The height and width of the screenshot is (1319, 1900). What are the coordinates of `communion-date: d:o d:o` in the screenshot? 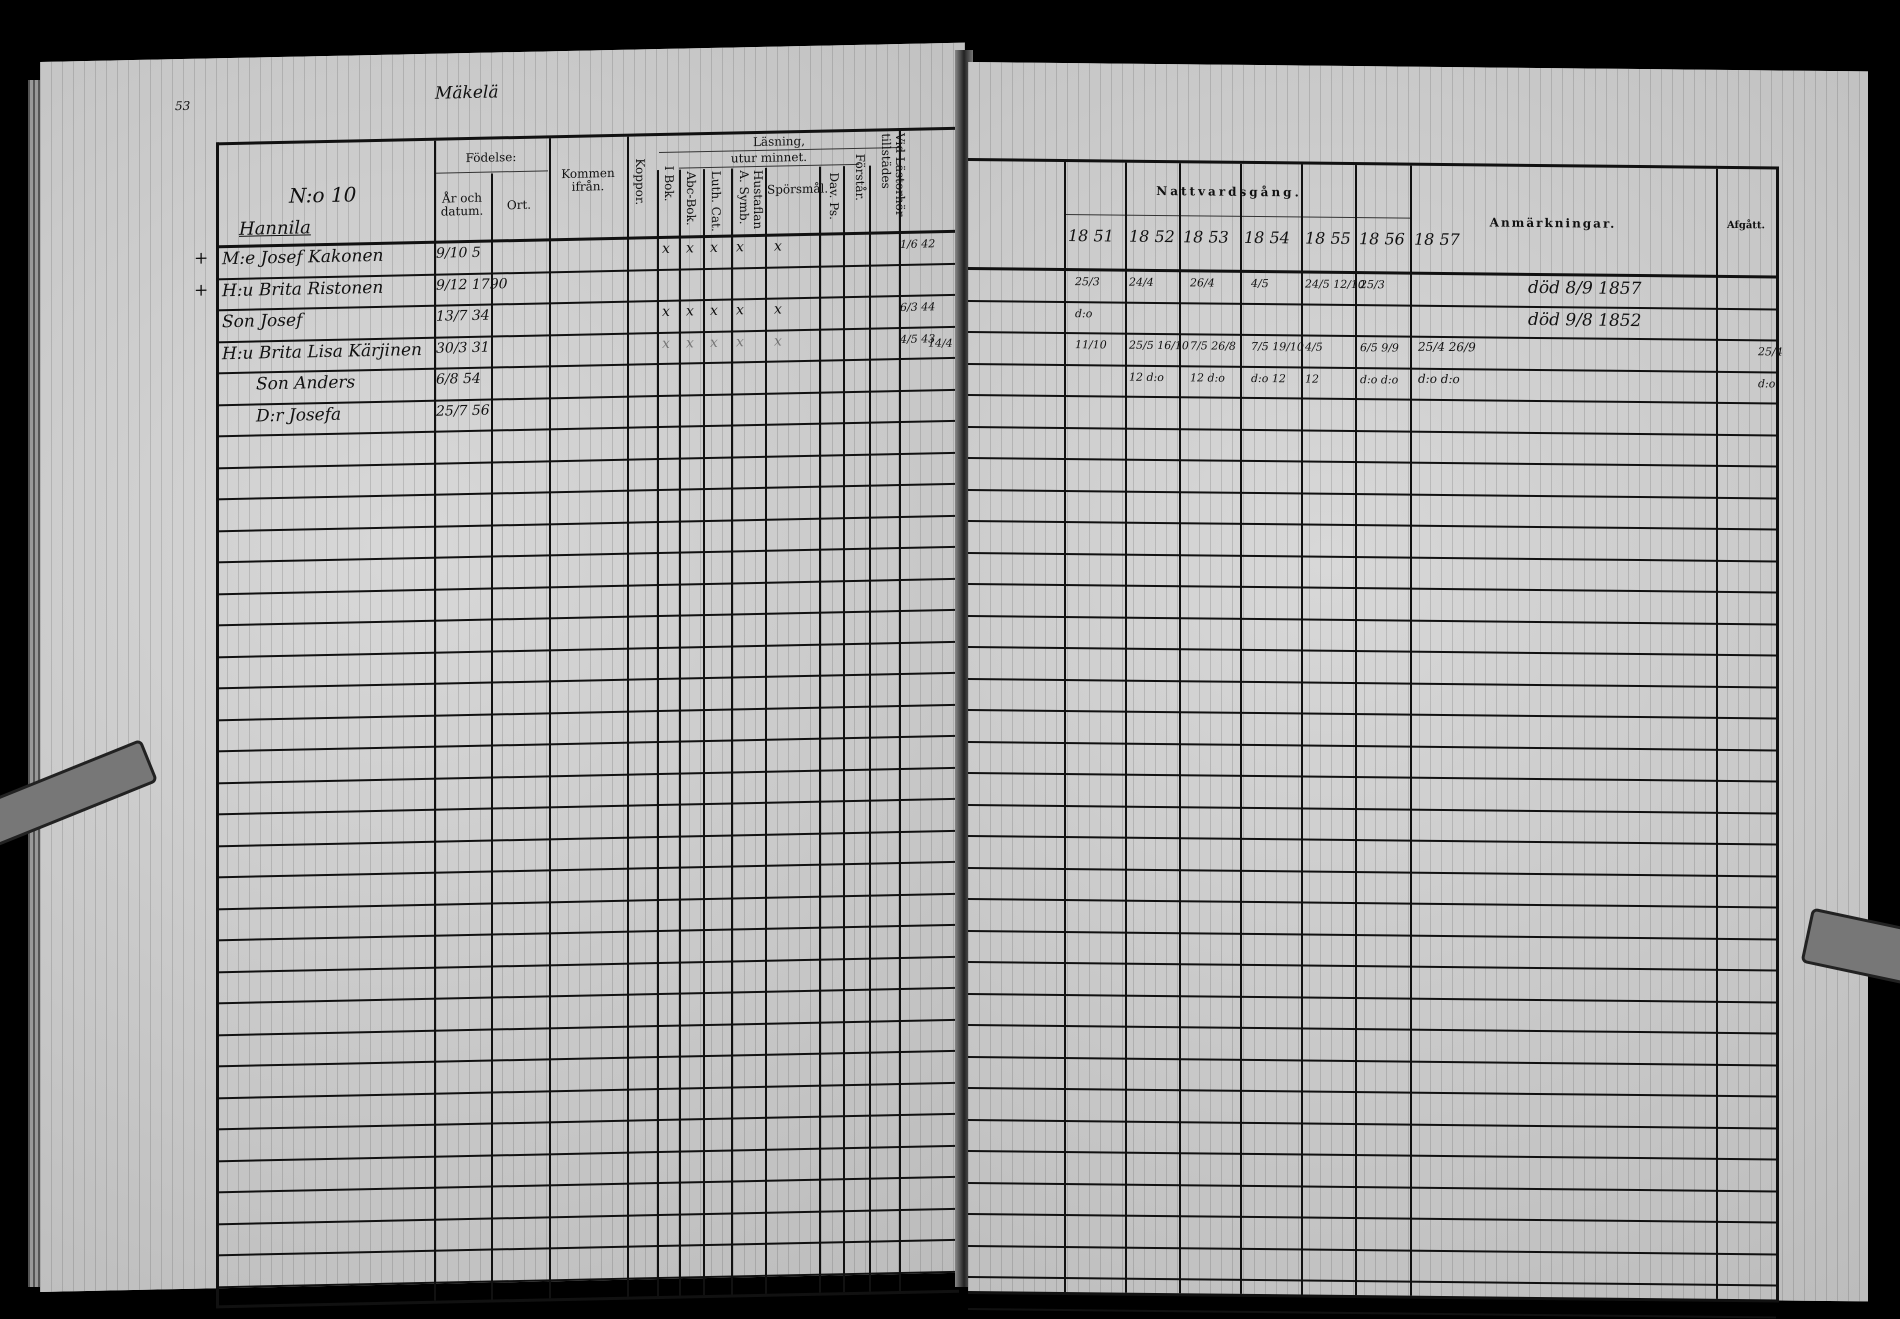 It's located at (1379, 379).